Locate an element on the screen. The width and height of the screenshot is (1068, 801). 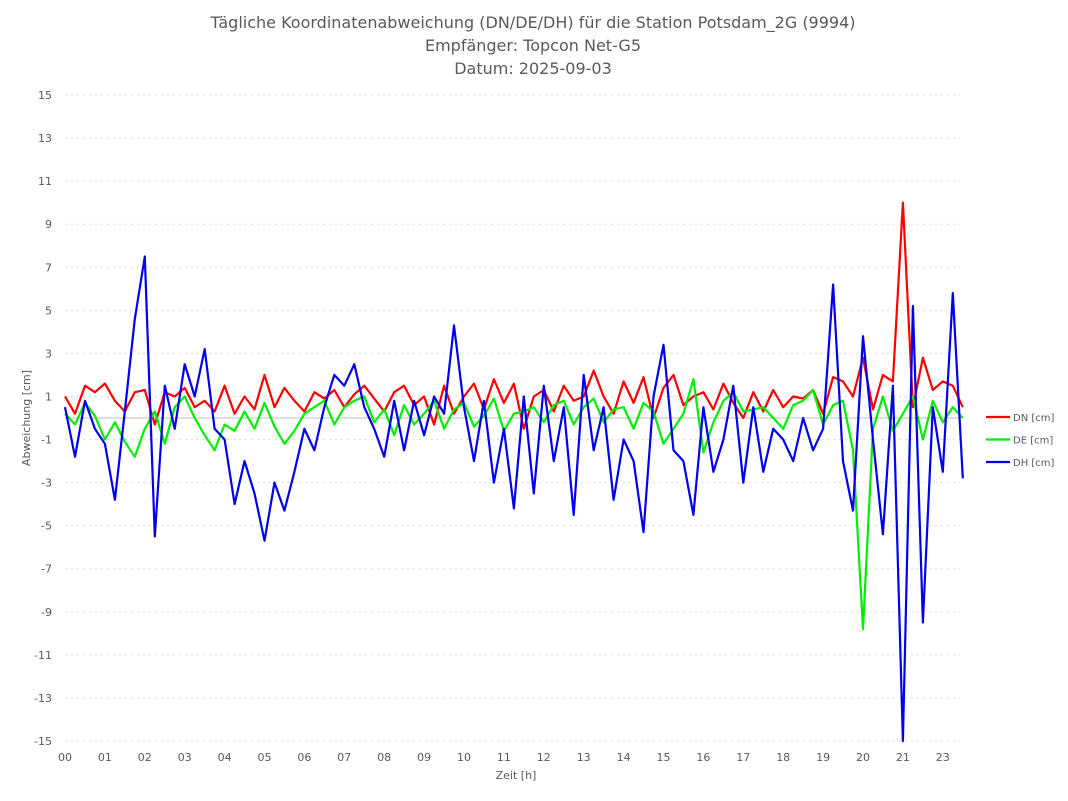
x-tick-label: 02 is located at coordinates (145, 757).